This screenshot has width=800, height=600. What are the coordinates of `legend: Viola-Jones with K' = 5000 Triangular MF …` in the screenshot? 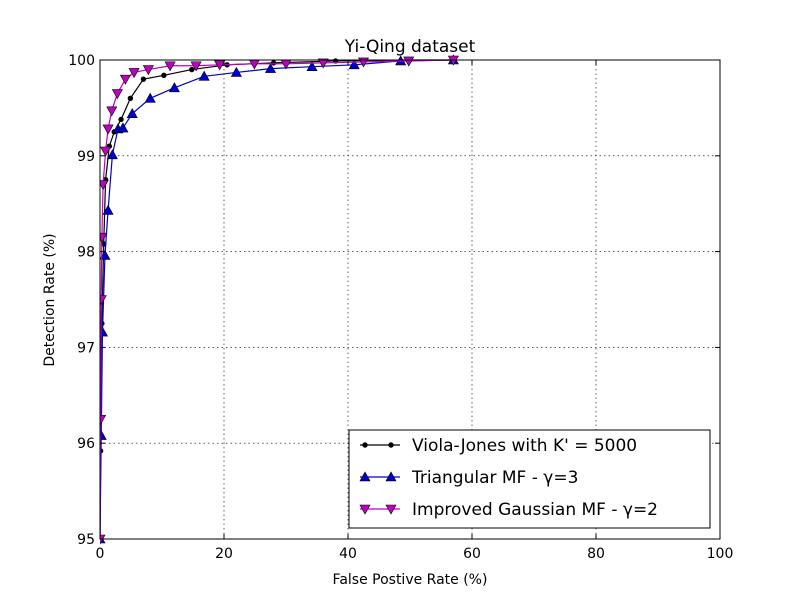 It's located at (529, 479).